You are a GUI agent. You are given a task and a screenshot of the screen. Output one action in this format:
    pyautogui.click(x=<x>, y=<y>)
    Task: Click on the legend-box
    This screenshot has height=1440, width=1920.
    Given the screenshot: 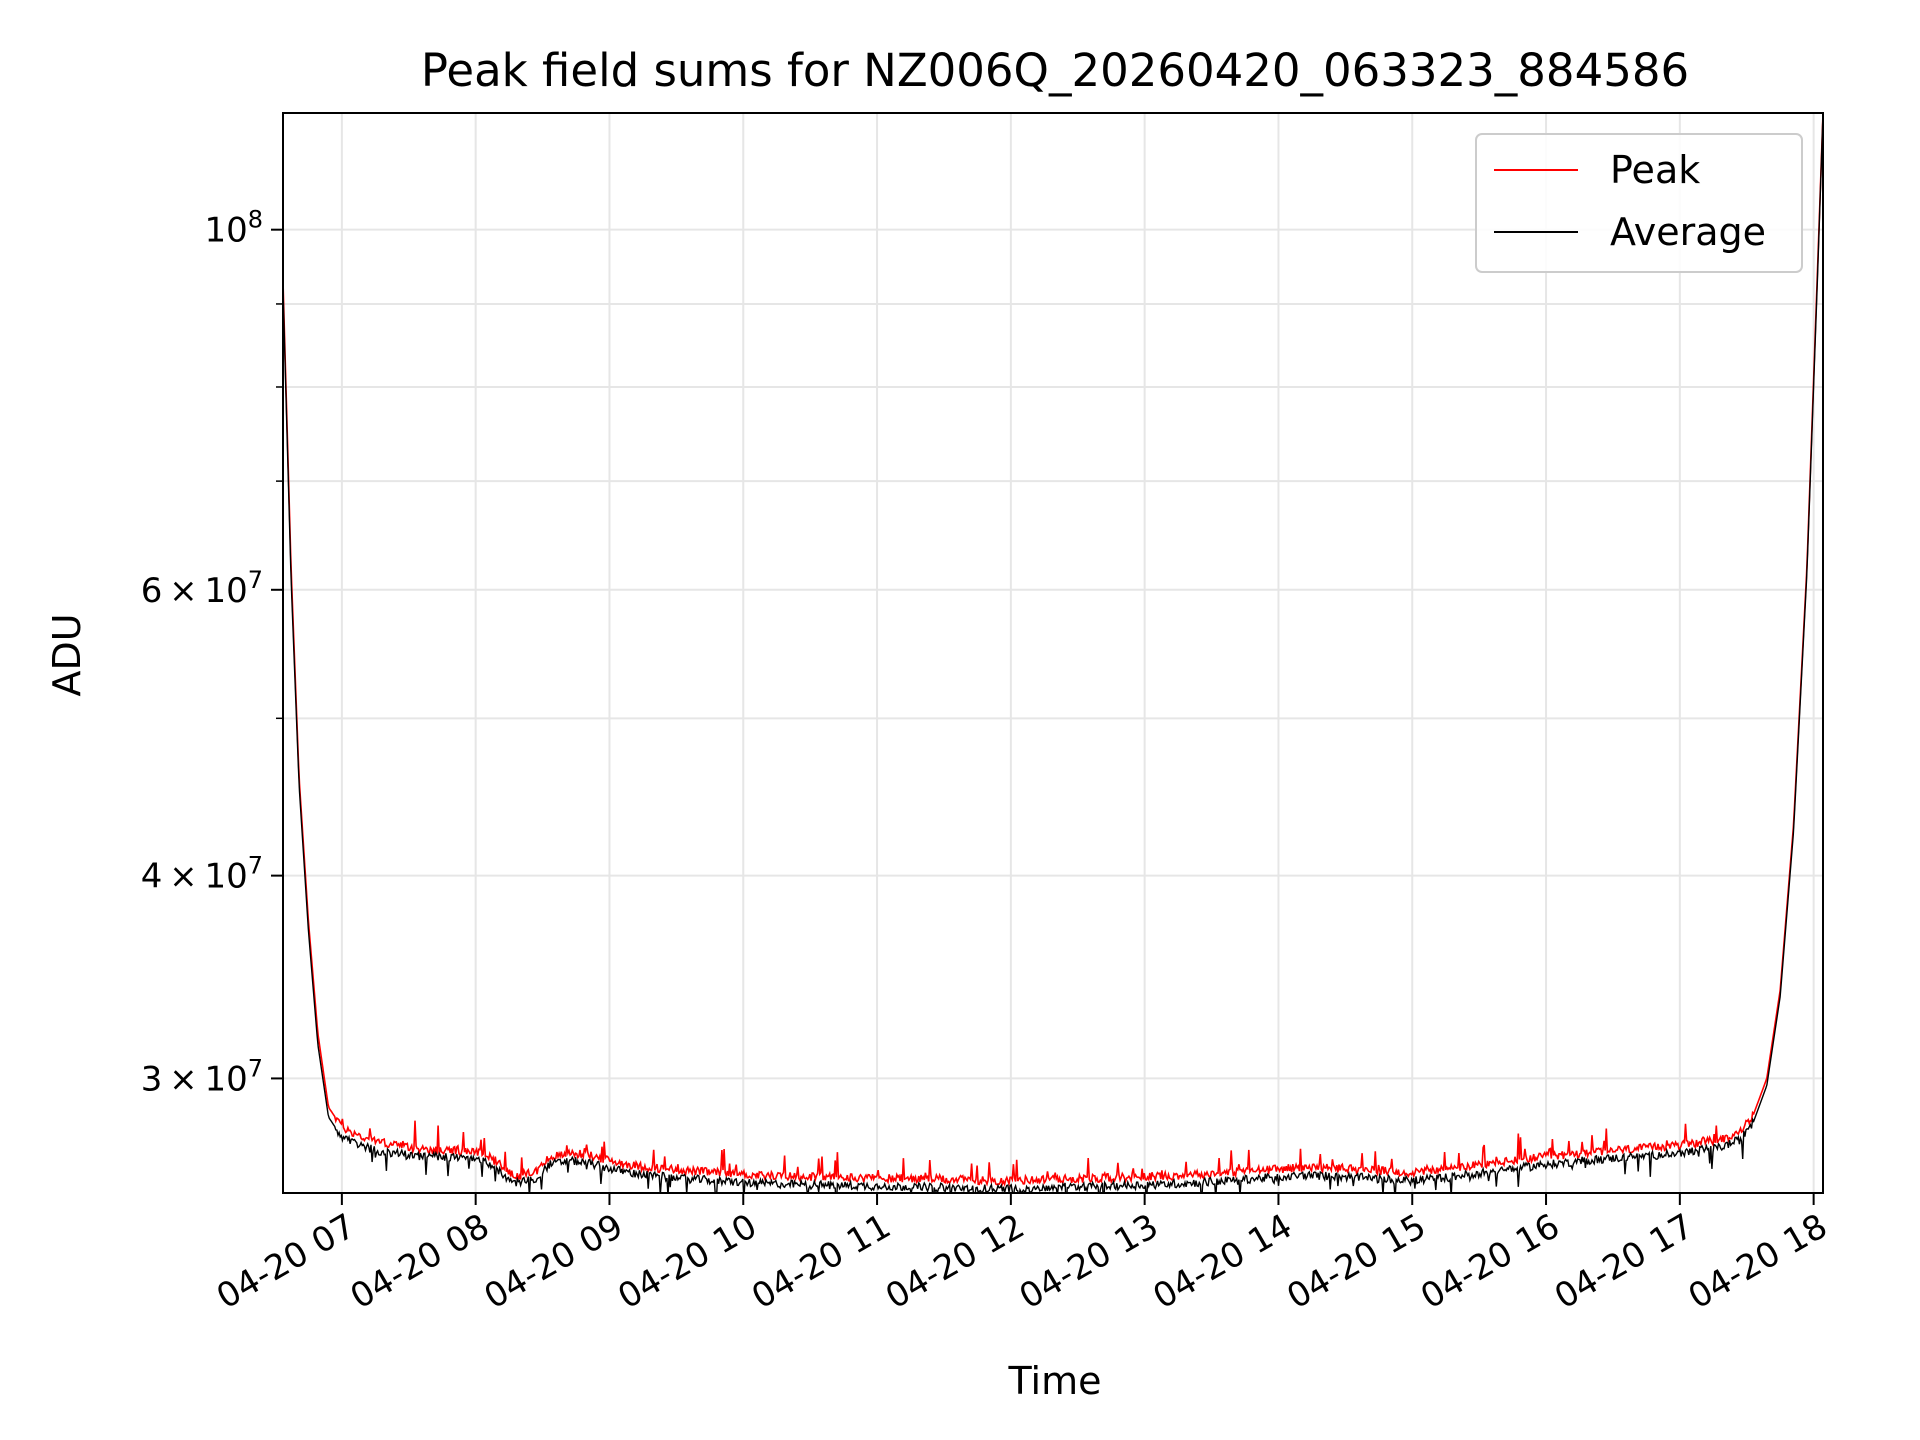 What is the action you would take?
    pyautogui.click(x=1639, y=203)
    